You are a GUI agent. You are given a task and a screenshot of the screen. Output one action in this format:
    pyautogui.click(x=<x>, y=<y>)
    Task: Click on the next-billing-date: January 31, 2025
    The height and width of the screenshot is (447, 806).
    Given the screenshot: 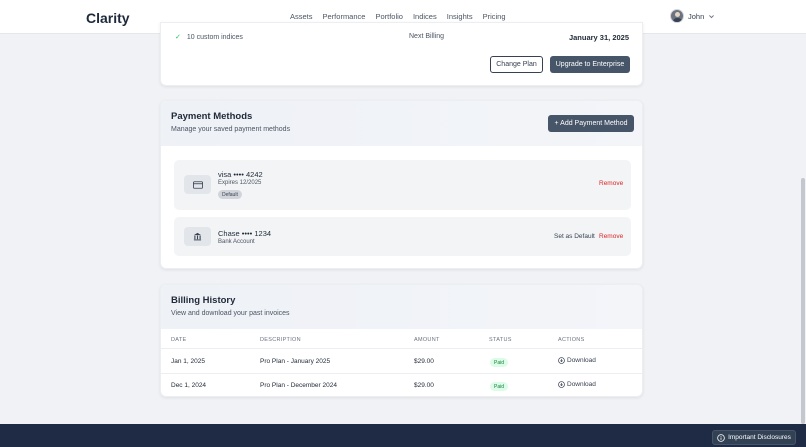 What is the action you would take?
    pyautogui.click(x=598, y=37)
    